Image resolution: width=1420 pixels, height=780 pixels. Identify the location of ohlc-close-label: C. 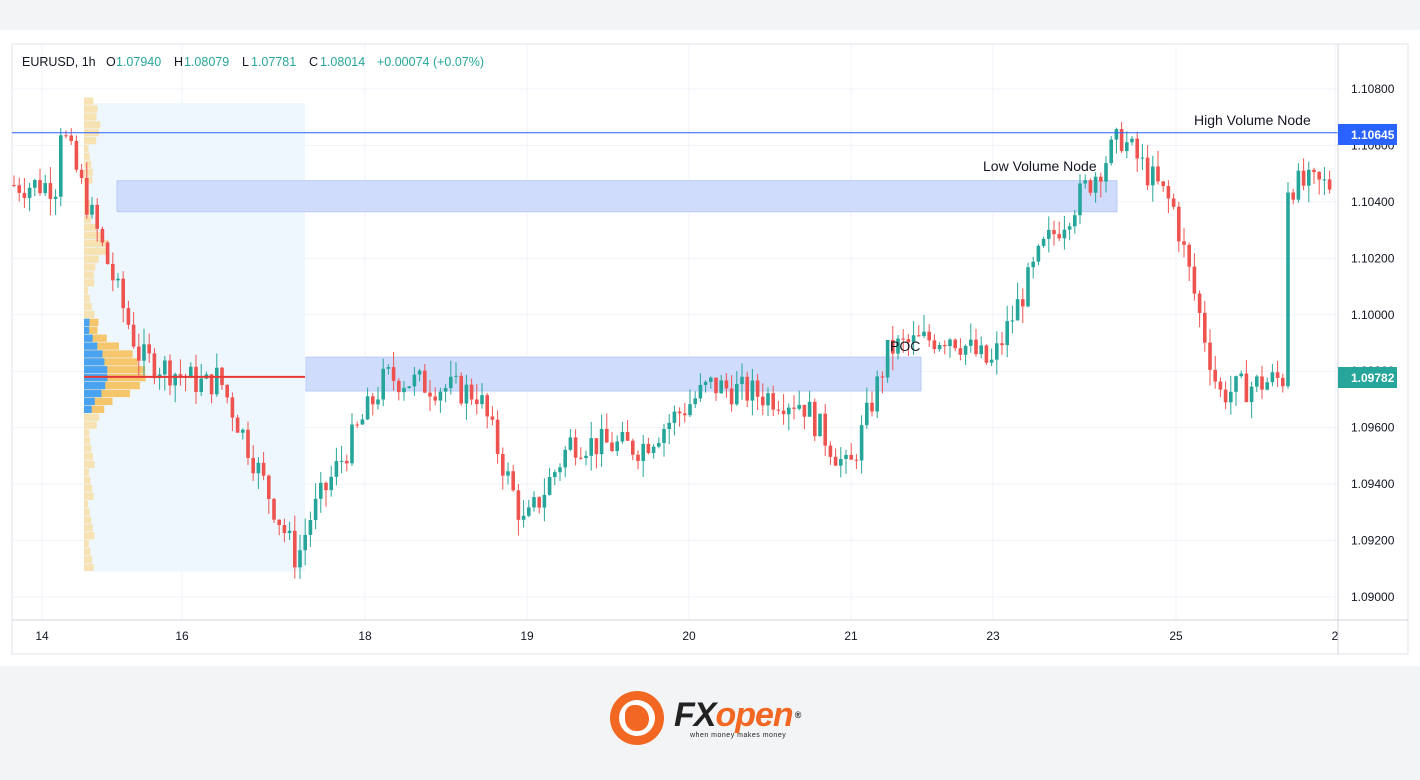
(313, 62).